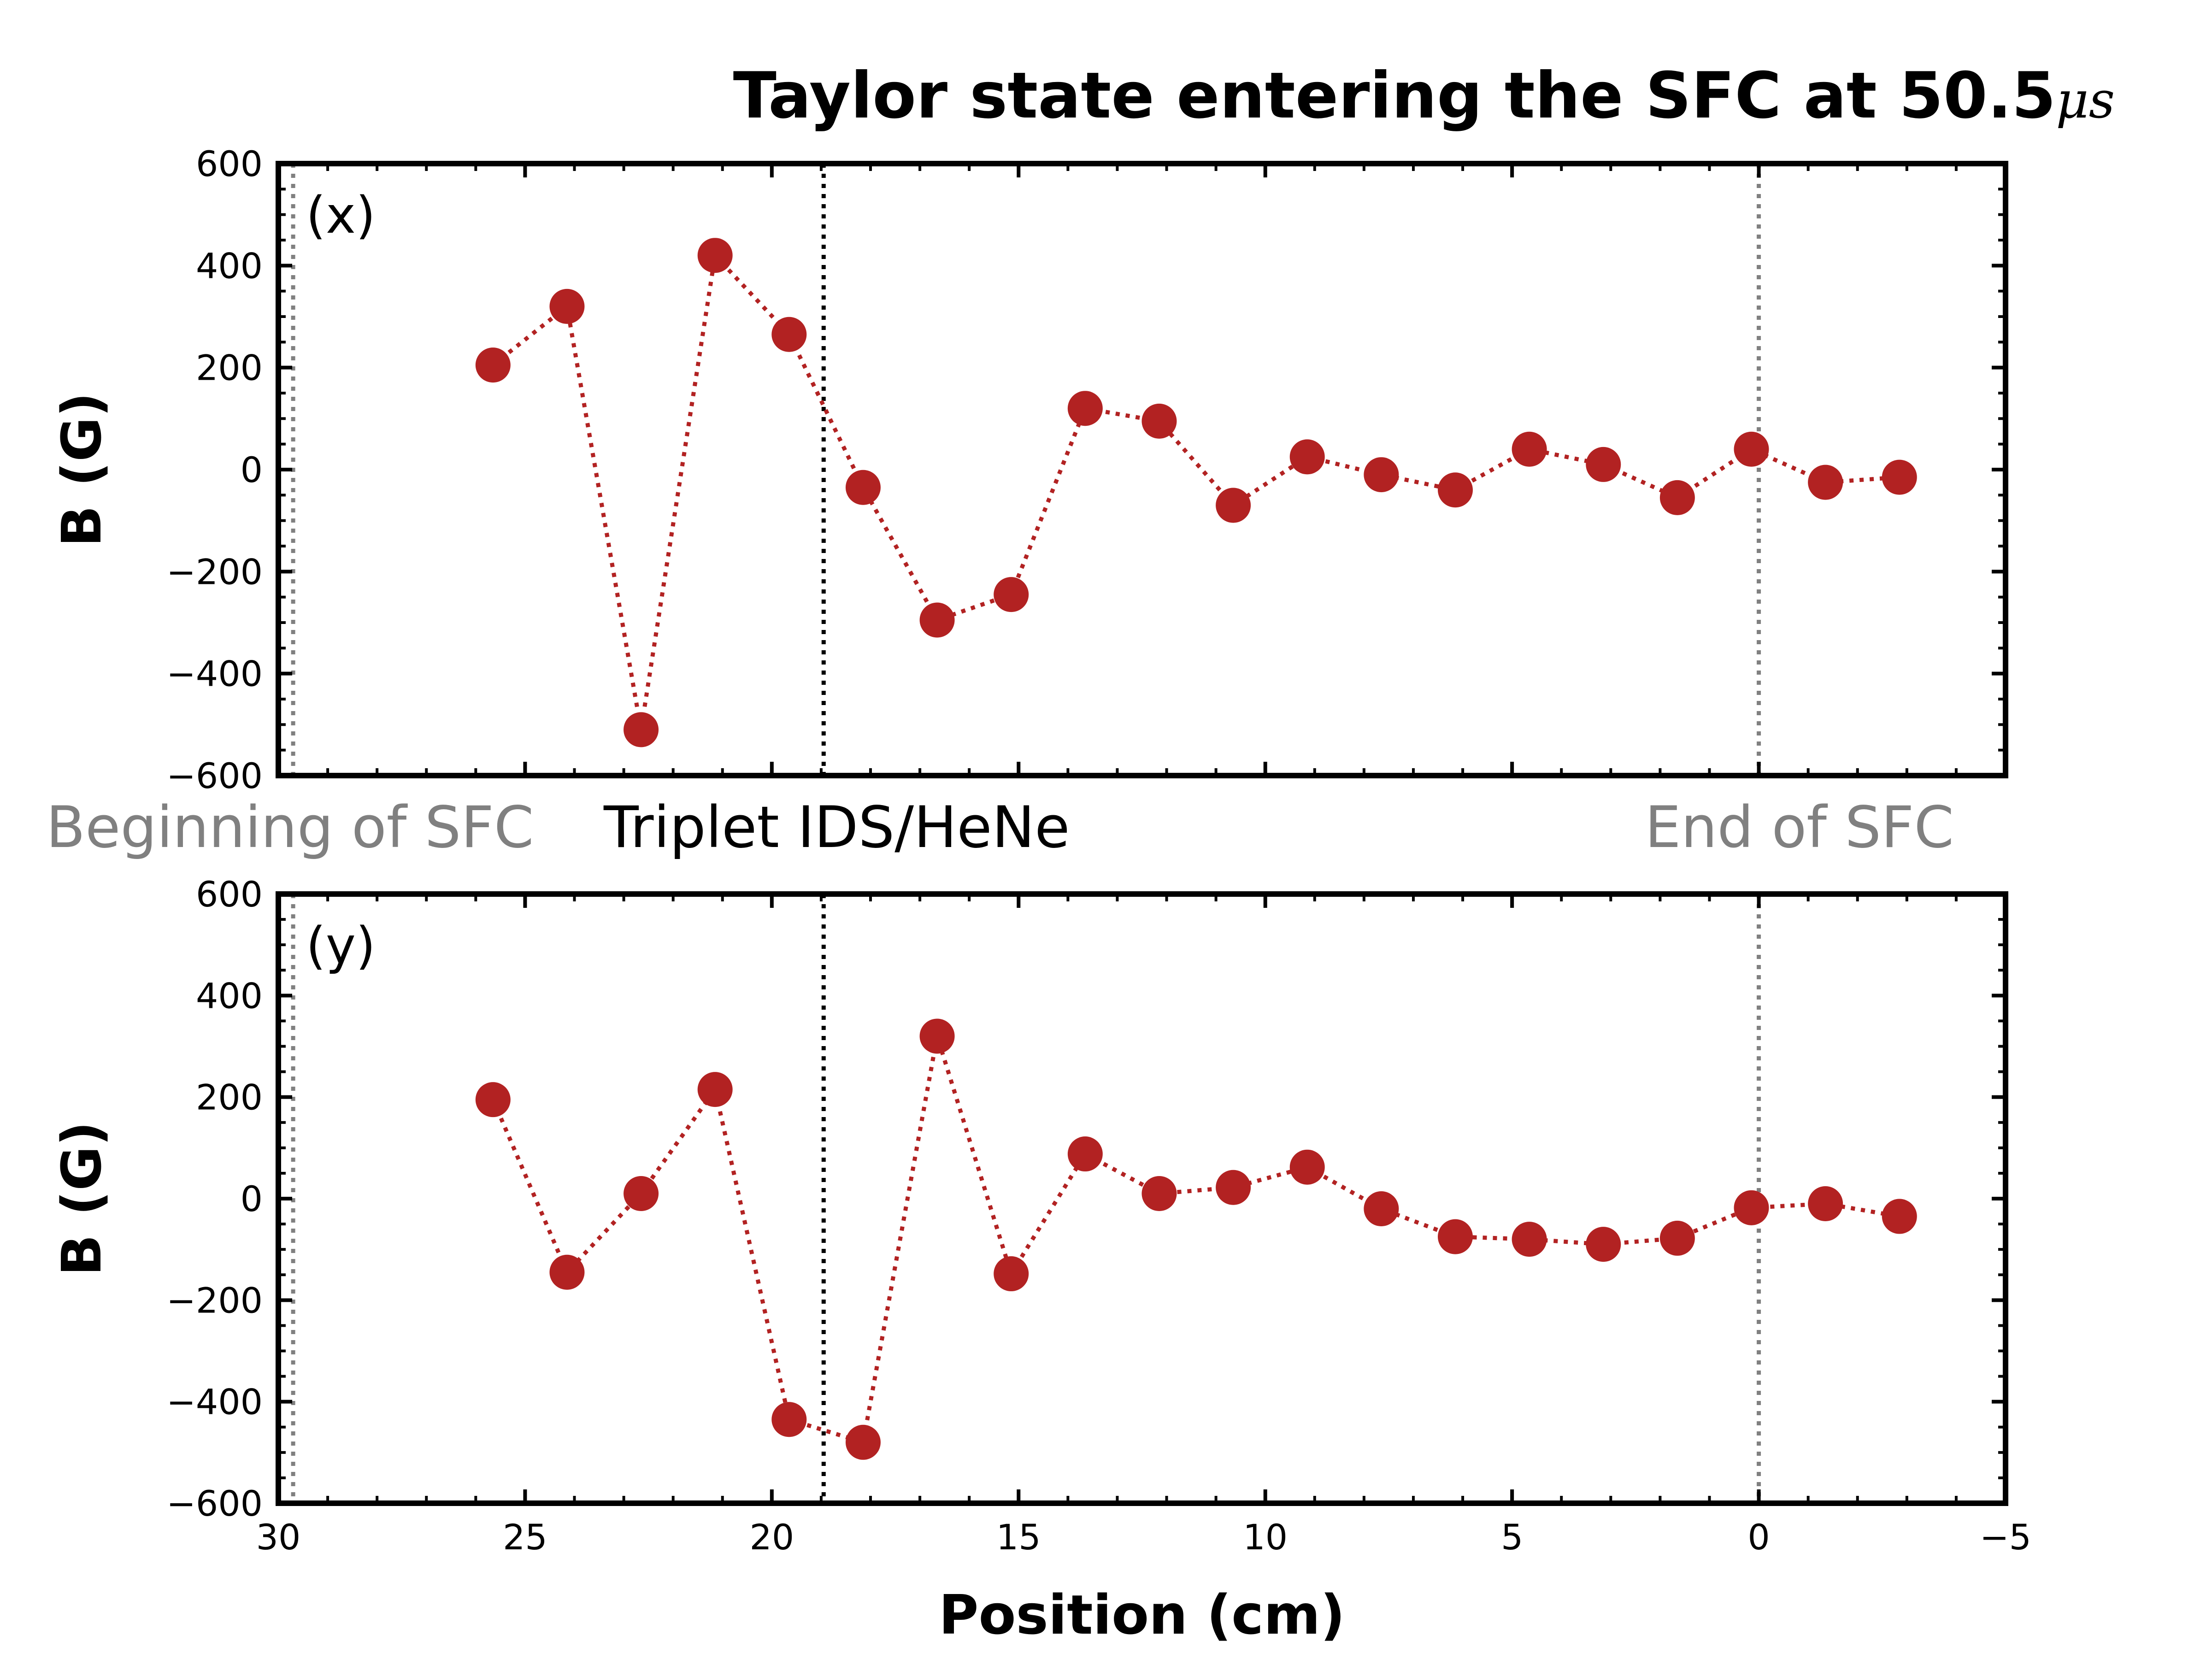  I want to click on x-tick-label: 5, so click(1512, 1537).